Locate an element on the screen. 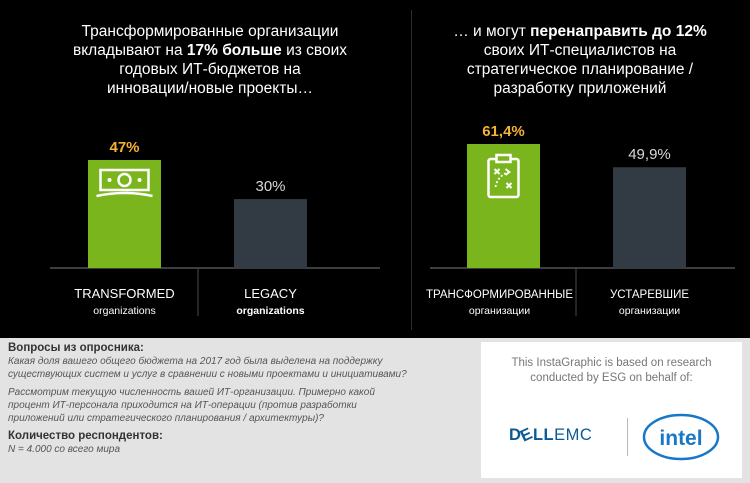 This screenshot has width=750, height=483. right-headline-line2: своих ИТ-специалистов на is located at coordinates (580, 50).